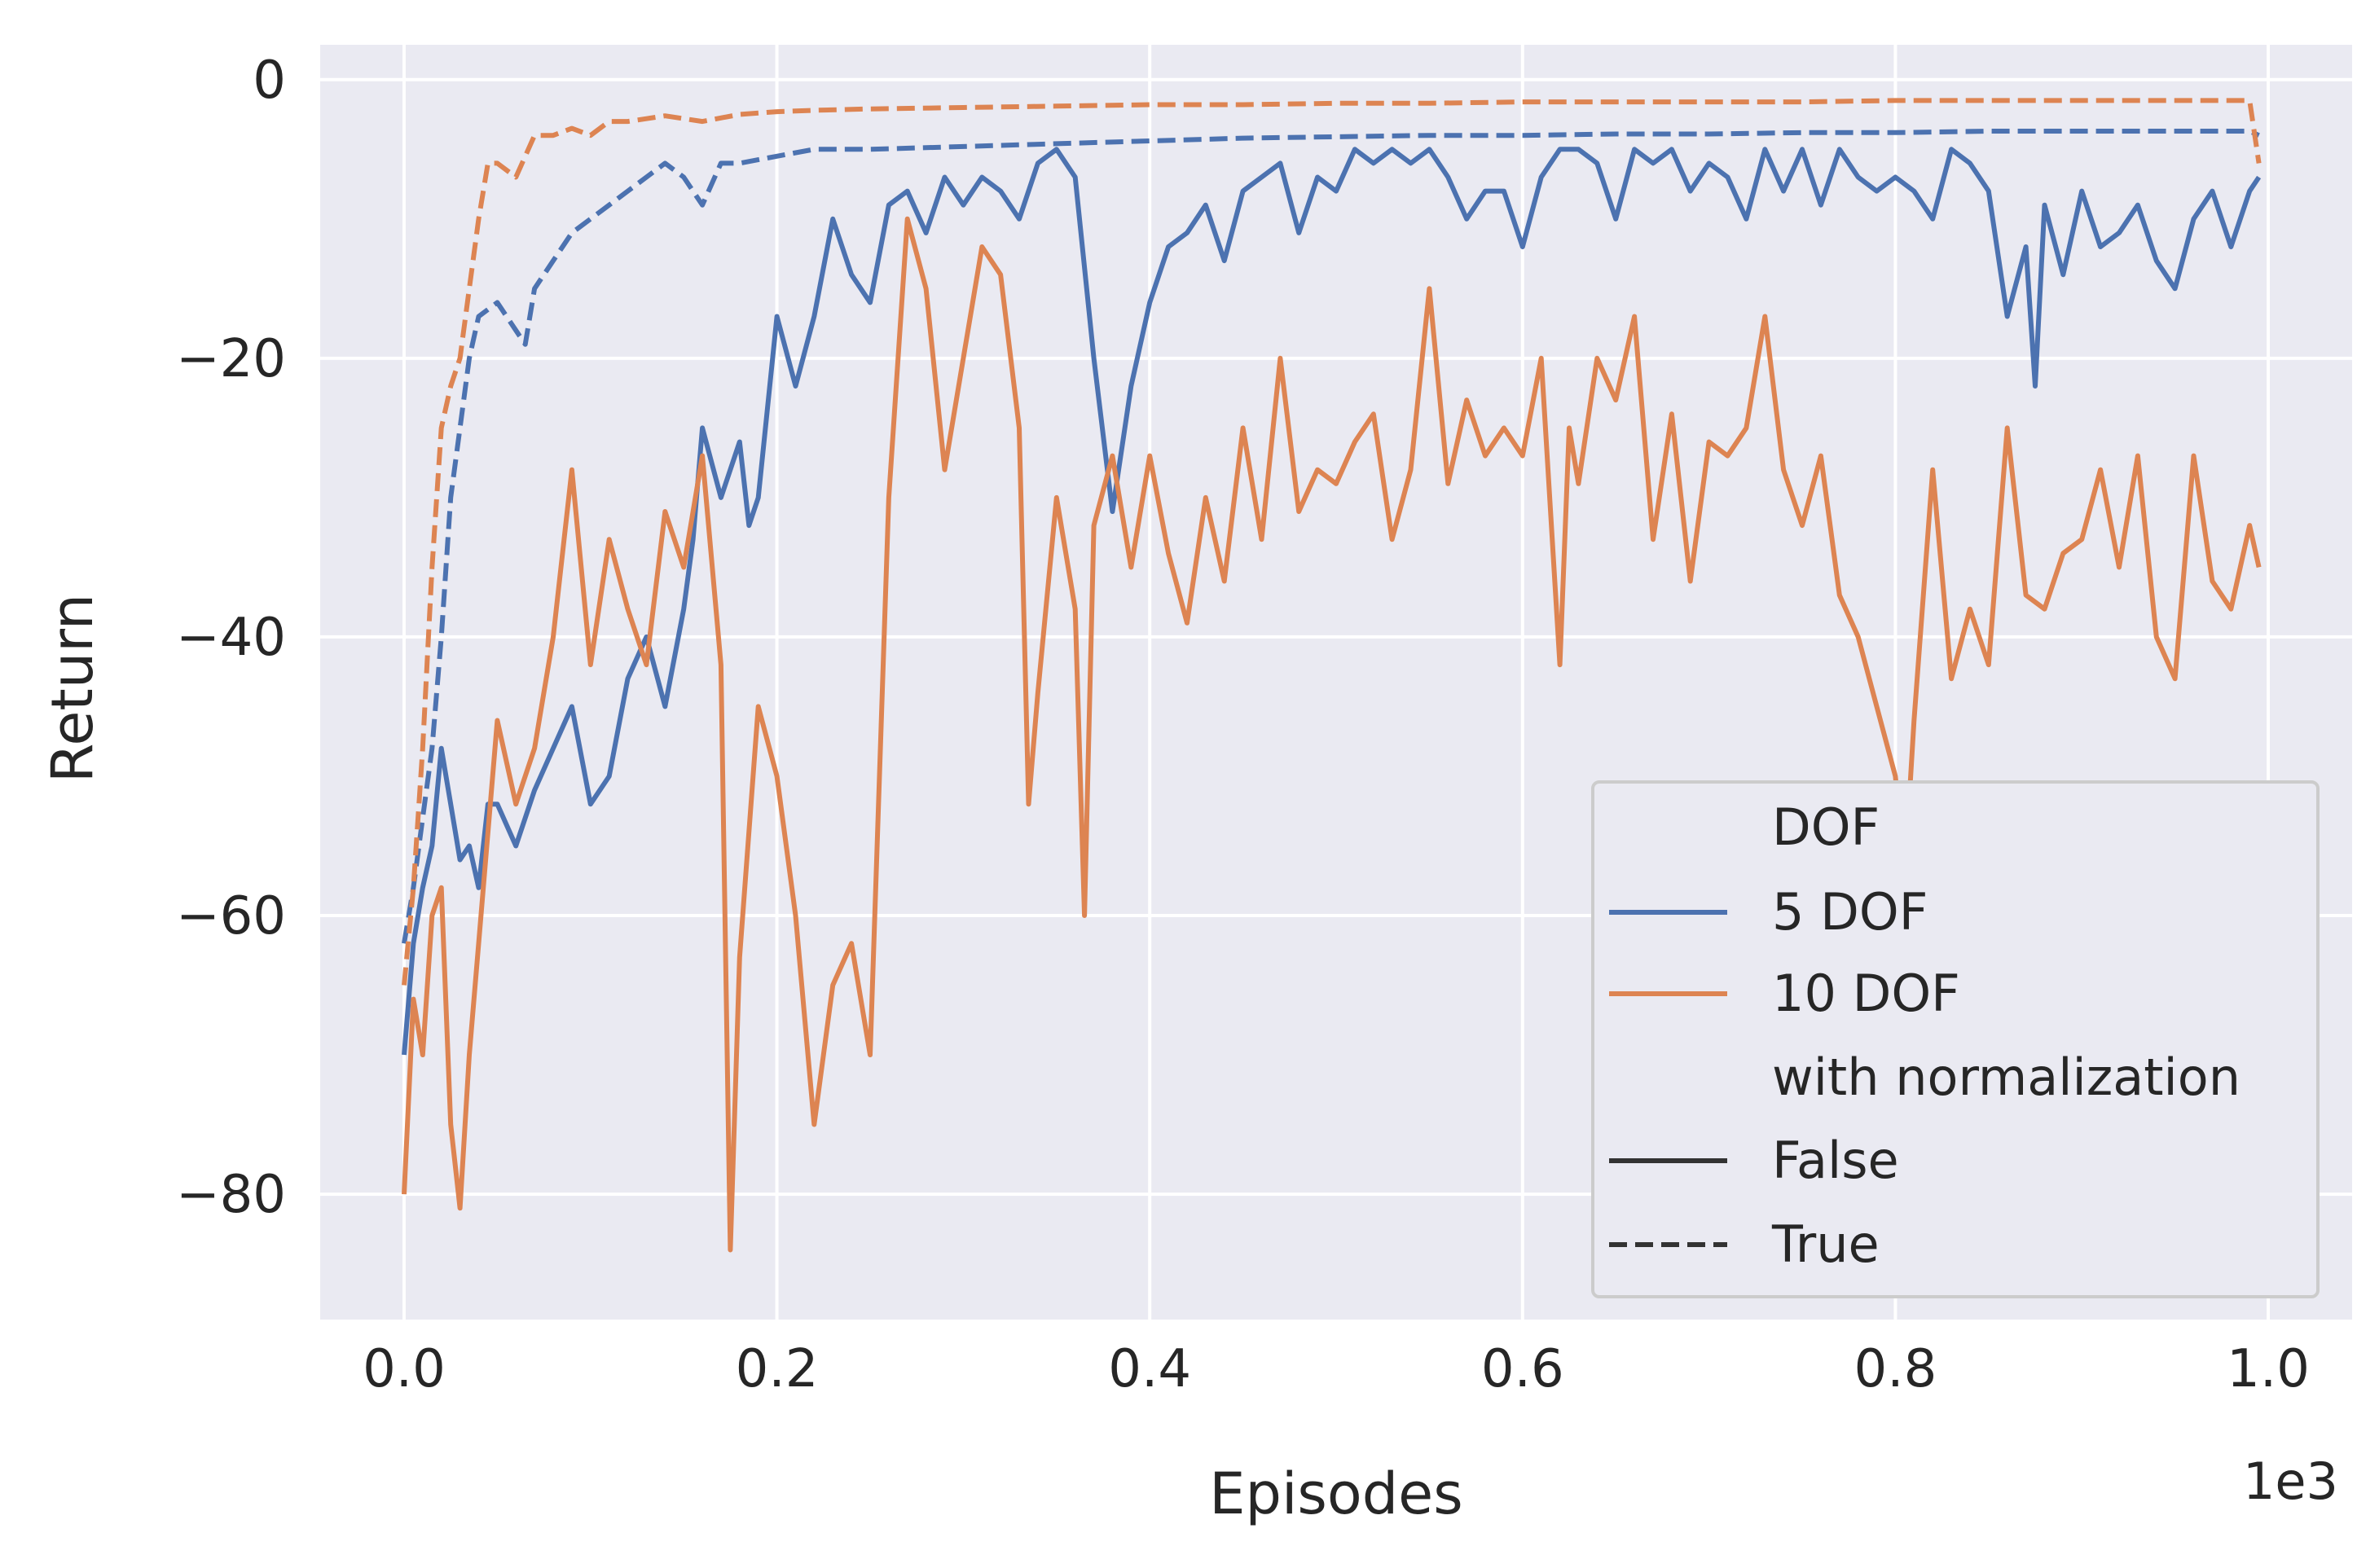  I want to click on x-offset-text: 1e3, so click(2290, 1481).